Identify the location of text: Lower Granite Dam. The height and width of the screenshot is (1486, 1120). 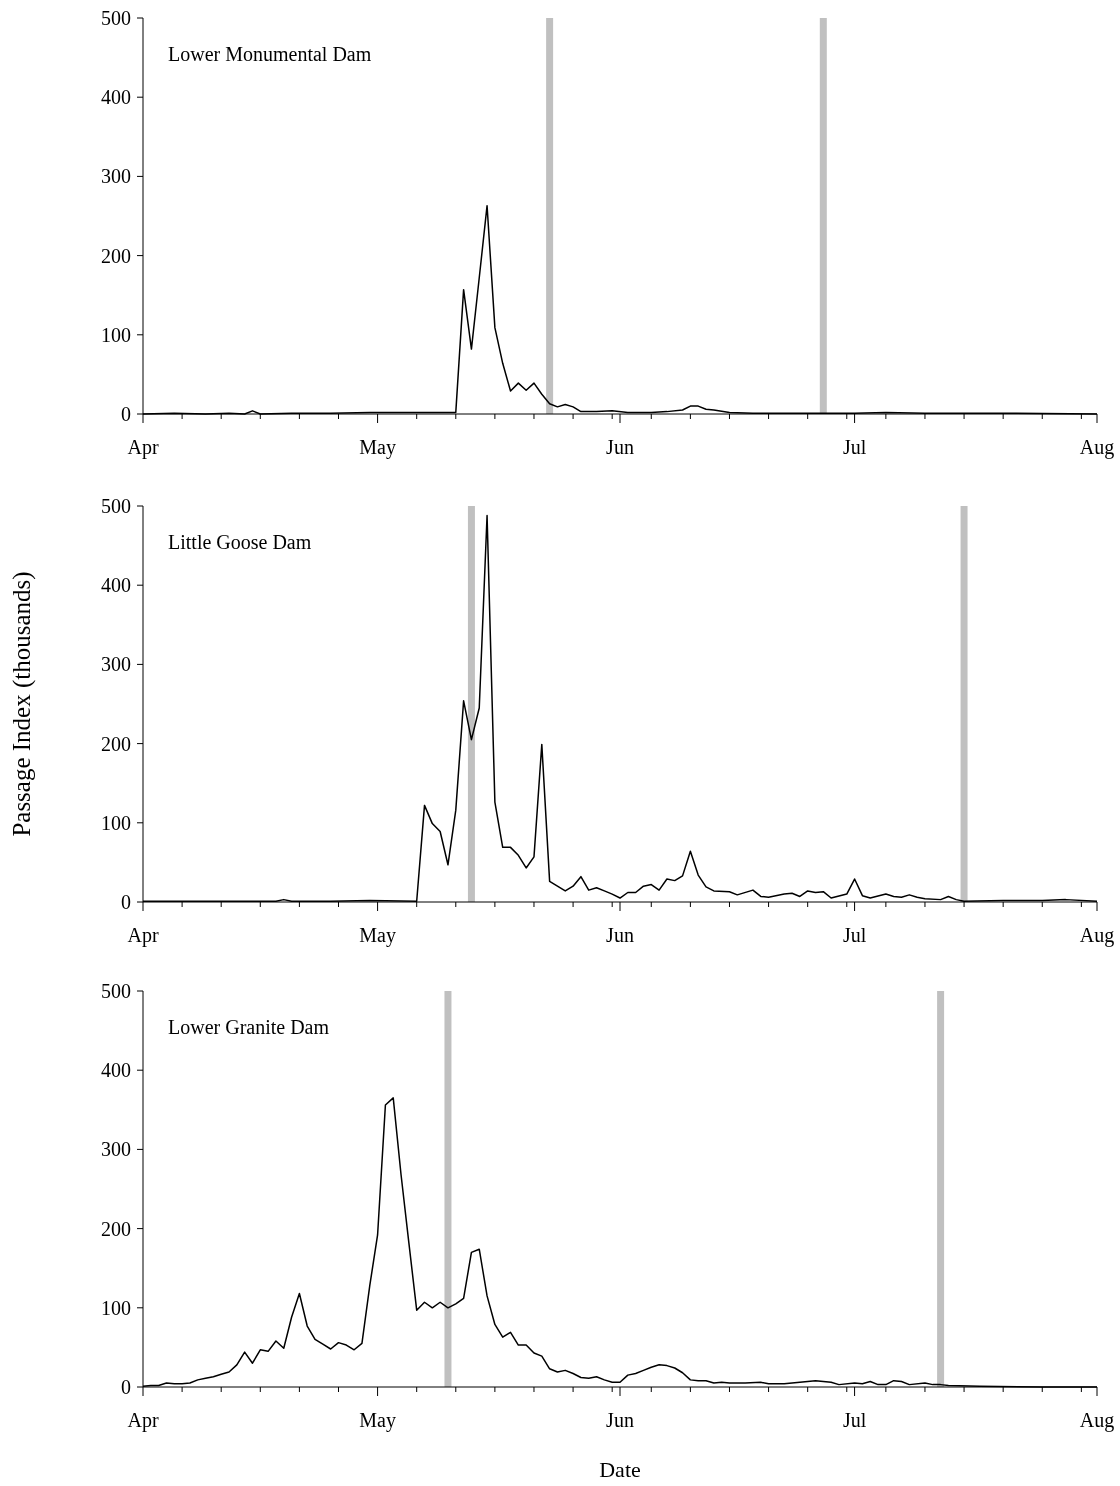
(249, 1027).